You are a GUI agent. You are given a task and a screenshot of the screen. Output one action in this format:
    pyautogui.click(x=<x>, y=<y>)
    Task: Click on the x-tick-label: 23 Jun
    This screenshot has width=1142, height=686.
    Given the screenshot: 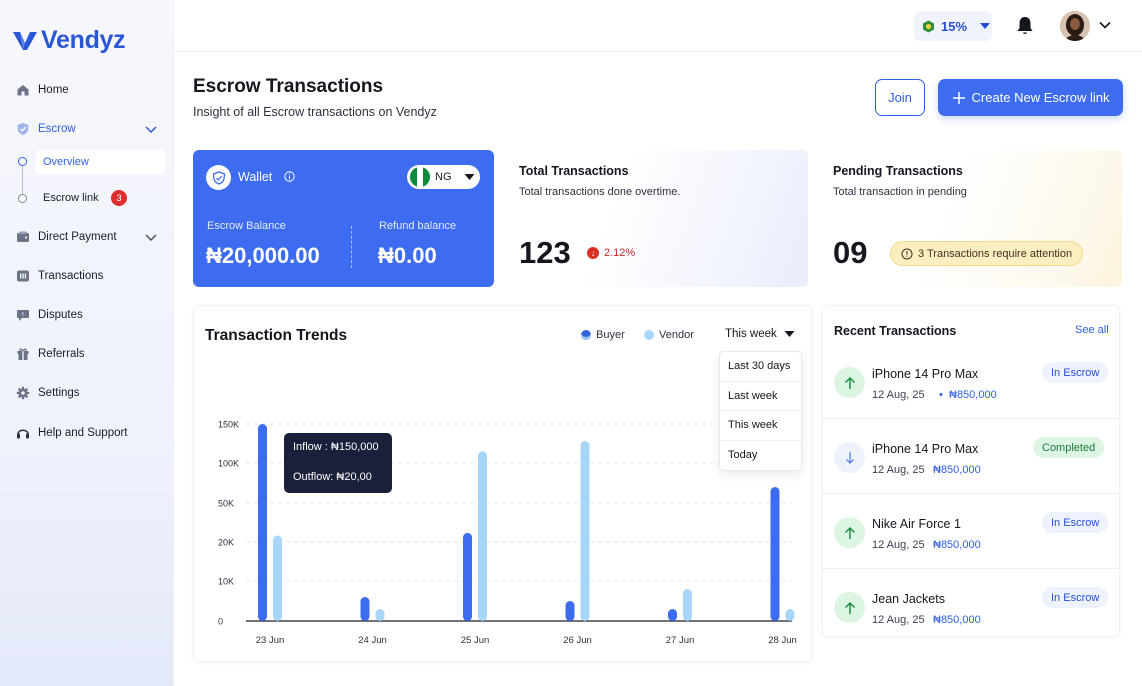 What is the action you would take?
    pyautogui.click(x=270, y=640)
    